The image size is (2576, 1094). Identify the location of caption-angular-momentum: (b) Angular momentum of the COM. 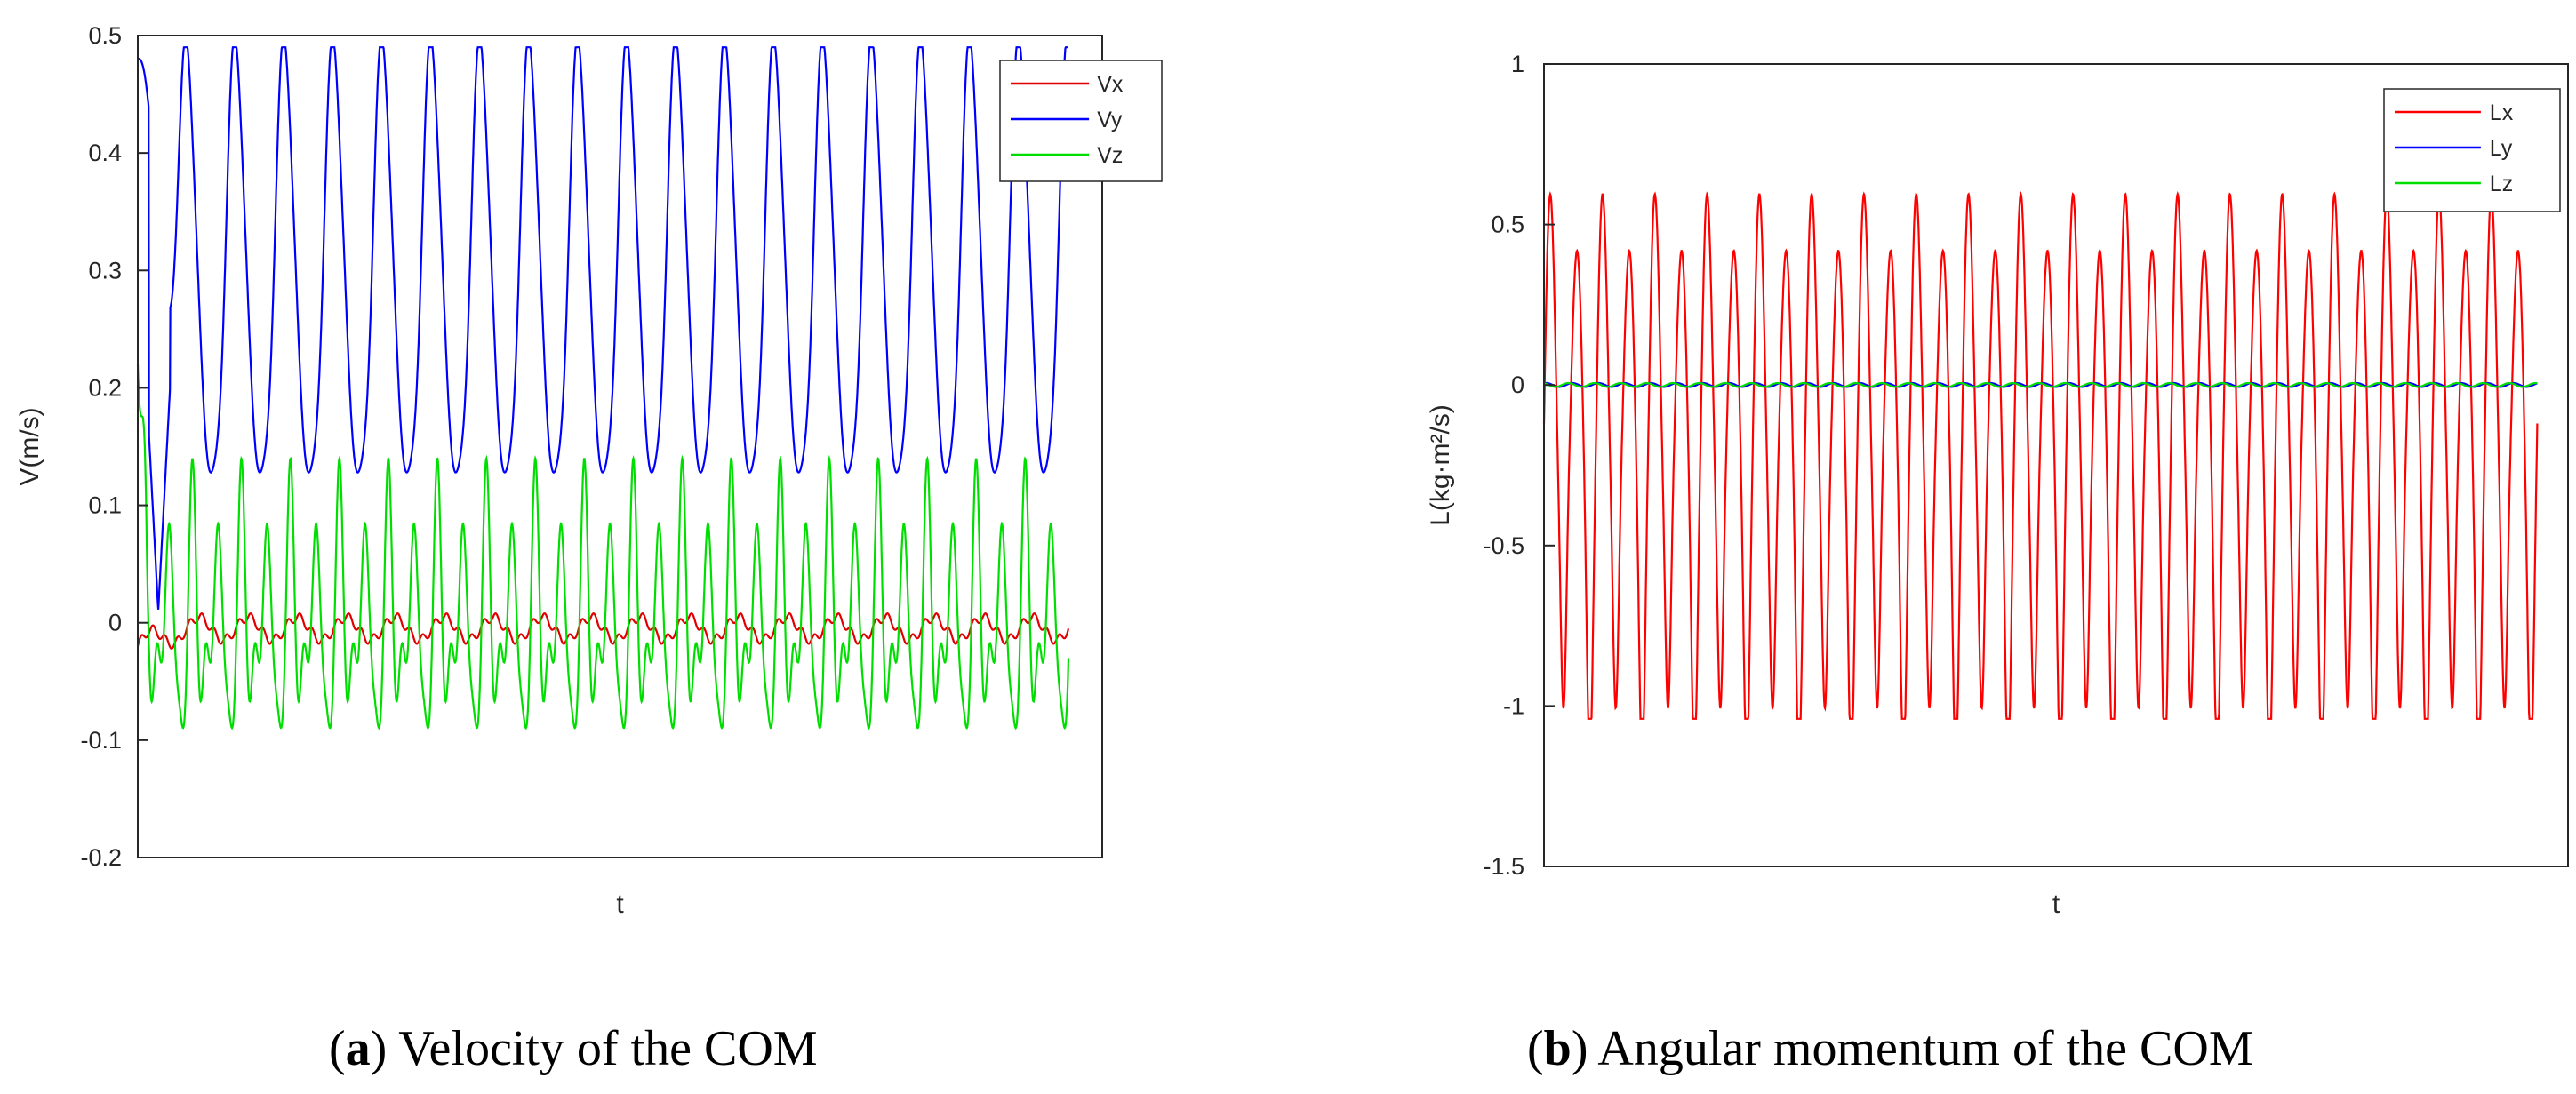
(1890, 1048).